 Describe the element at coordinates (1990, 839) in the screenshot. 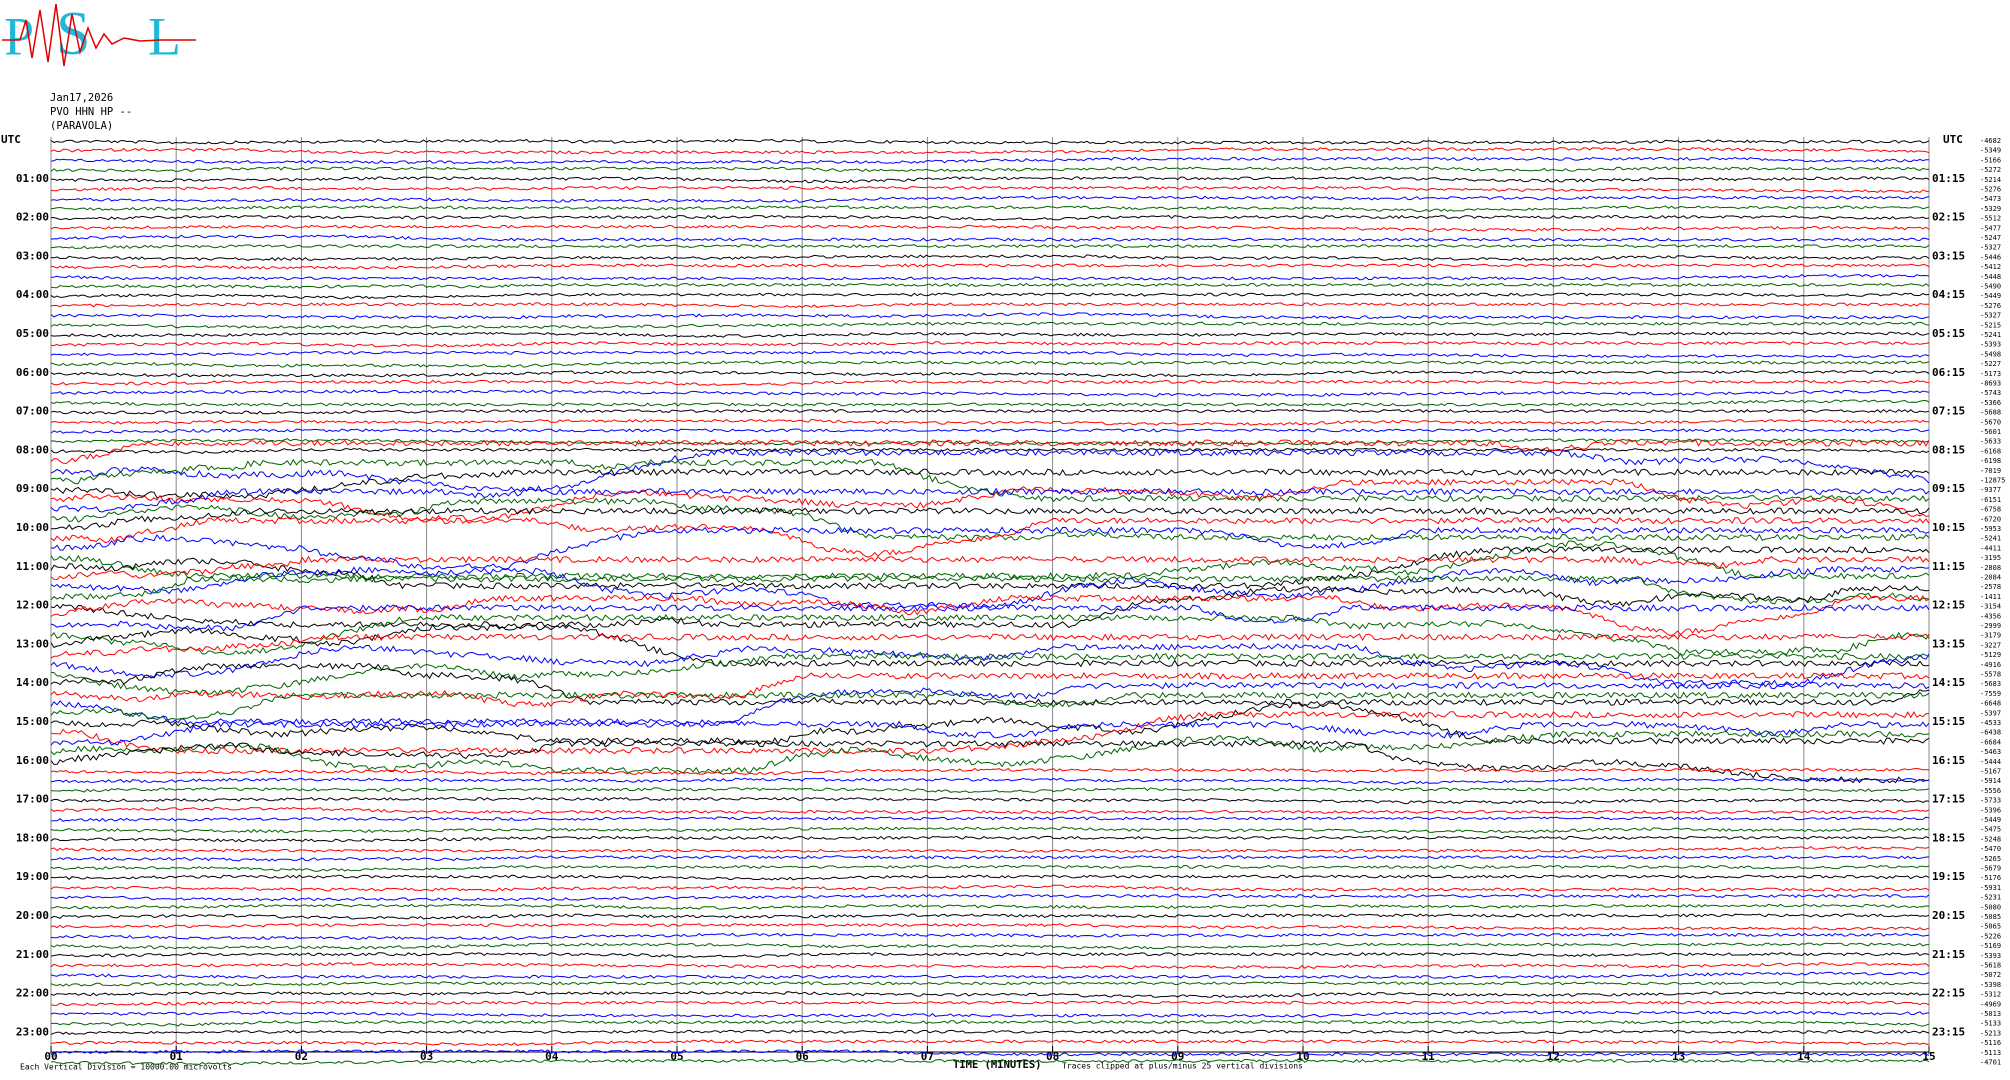

I see `trace-offset: -5248` at that location.